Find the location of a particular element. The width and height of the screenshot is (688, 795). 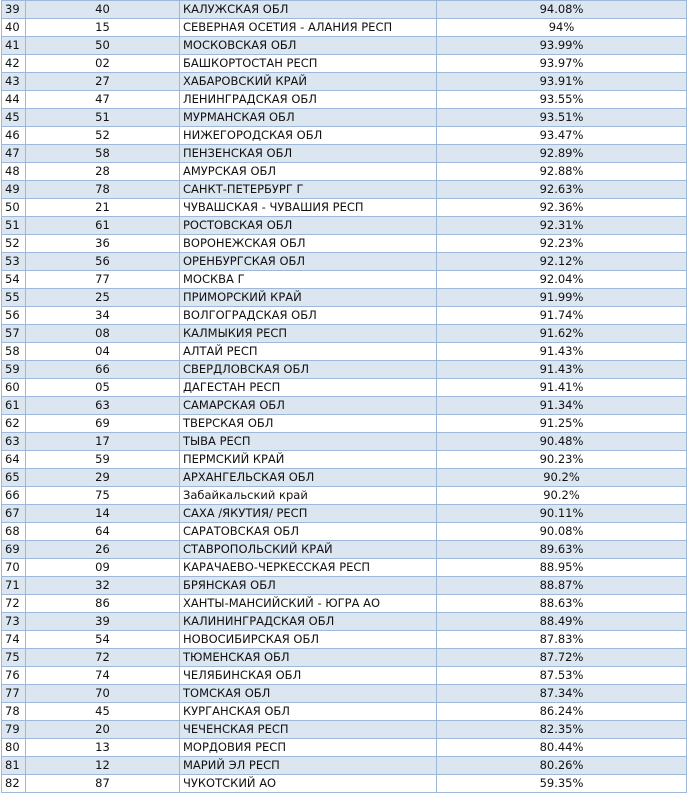

code-cell: 72 is located at coordinates (102, 657).